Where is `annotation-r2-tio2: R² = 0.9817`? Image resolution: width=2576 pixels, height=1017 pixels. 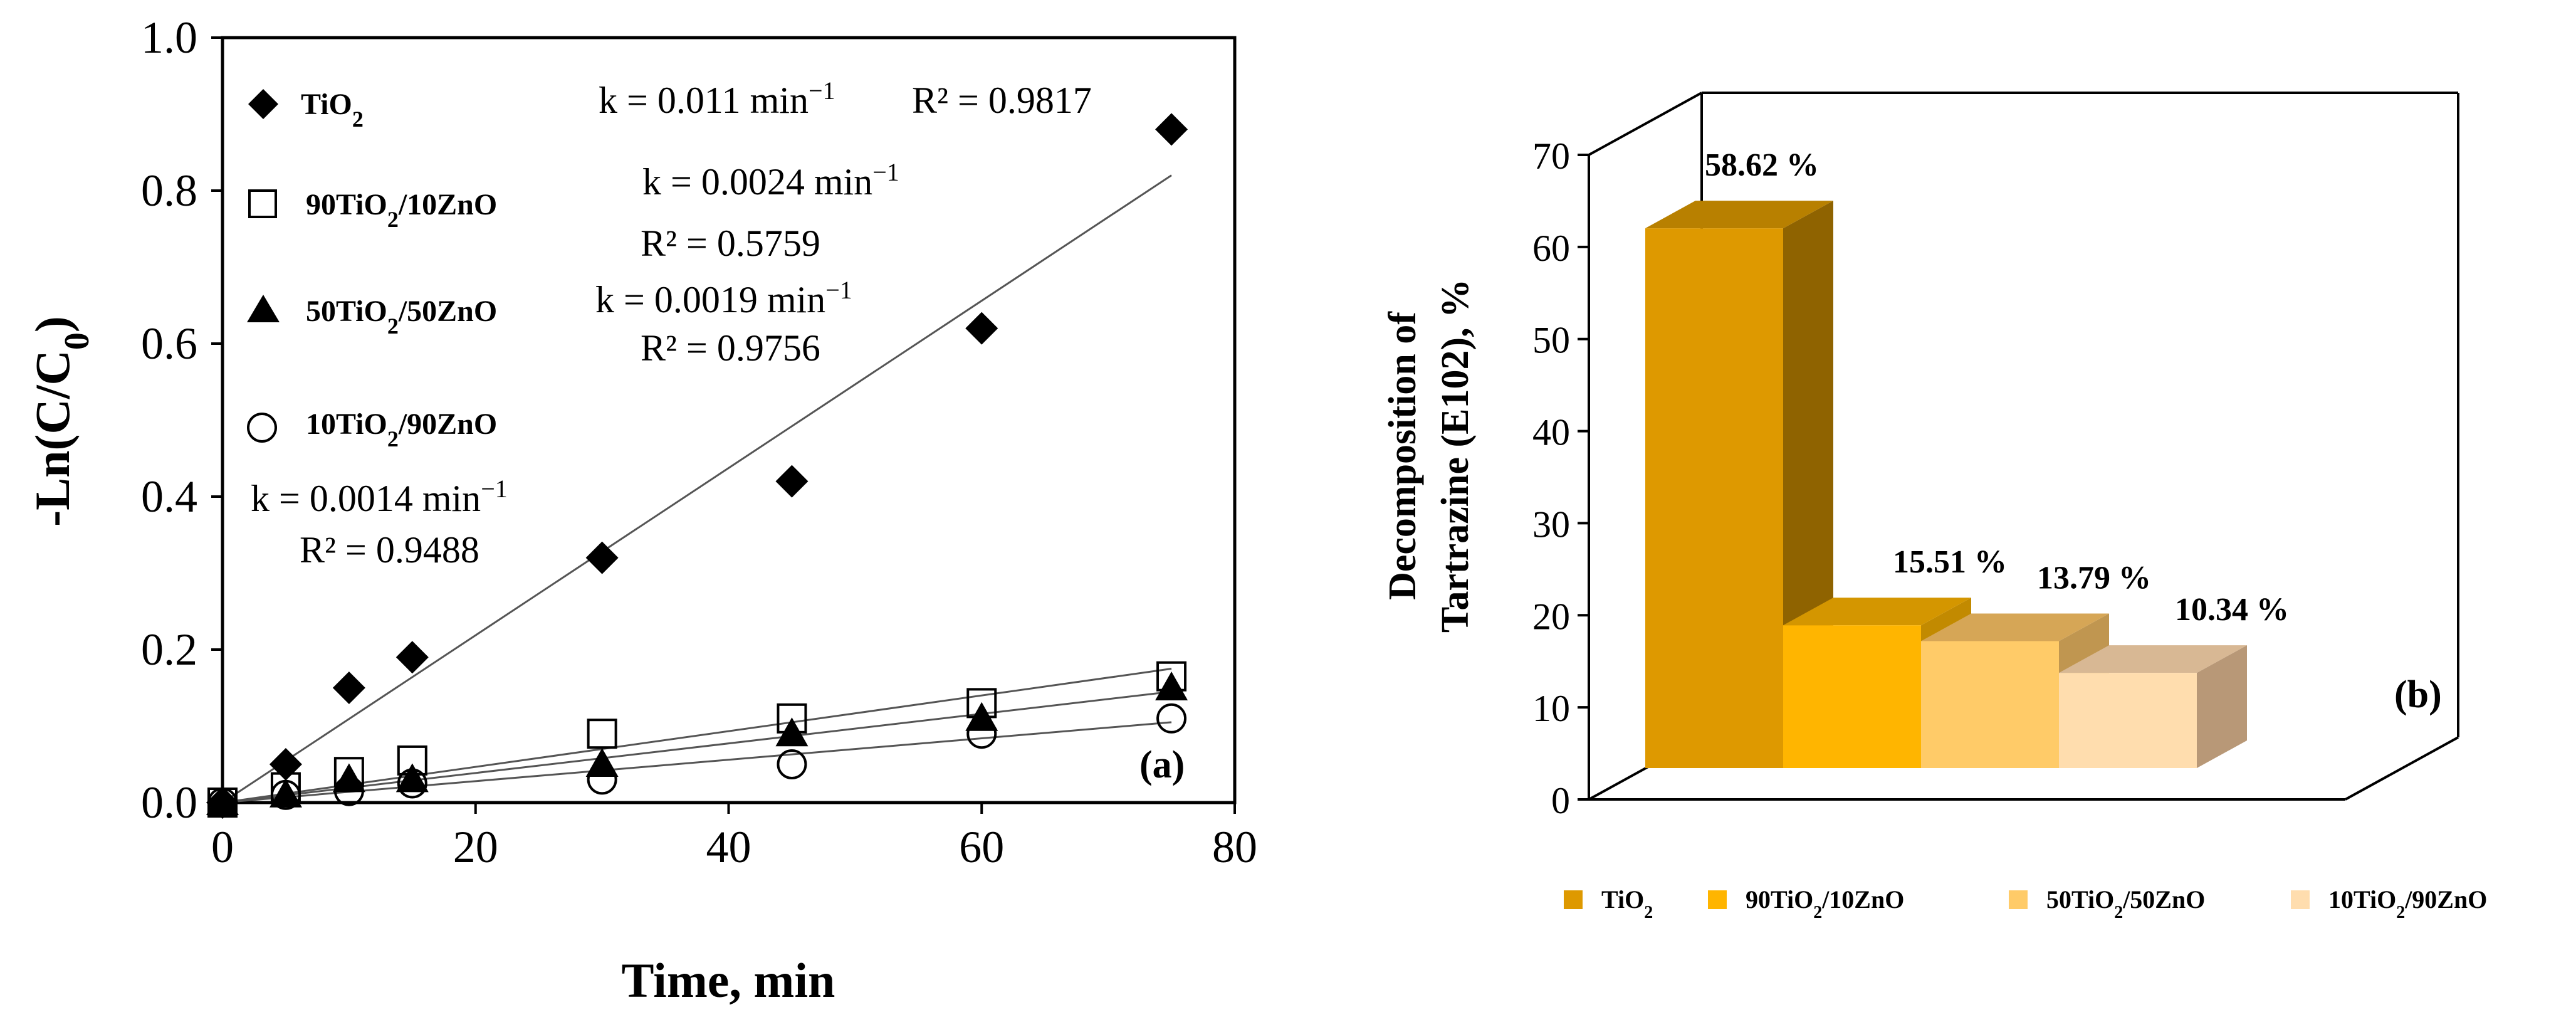
annotation-r2-tio2: R² = 0.9817 is located at coordinates (1002, 100).